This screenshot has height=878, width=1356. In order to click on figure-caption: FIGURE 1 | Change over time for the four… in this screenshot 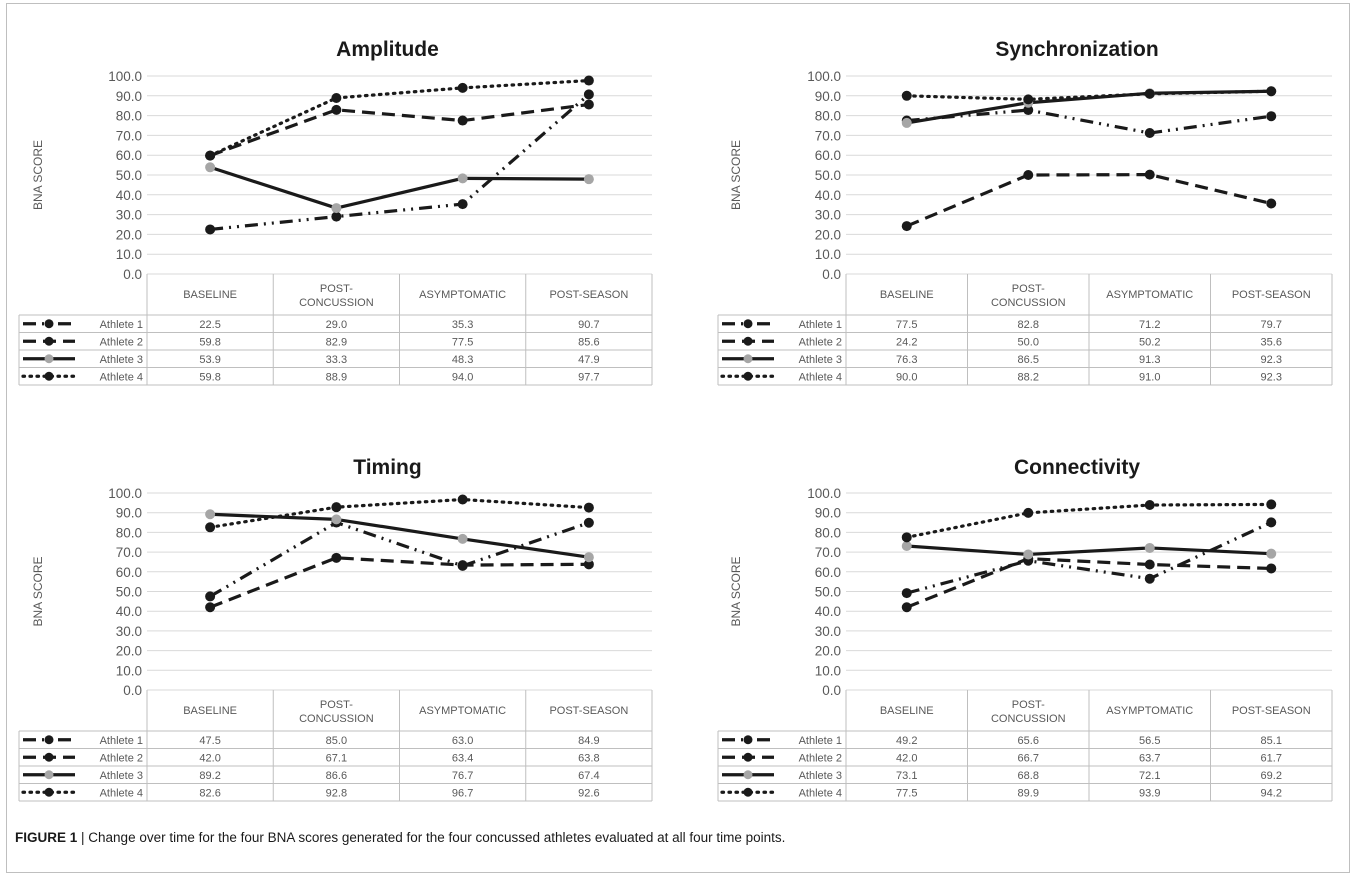, I will do `click(675, 837)`.